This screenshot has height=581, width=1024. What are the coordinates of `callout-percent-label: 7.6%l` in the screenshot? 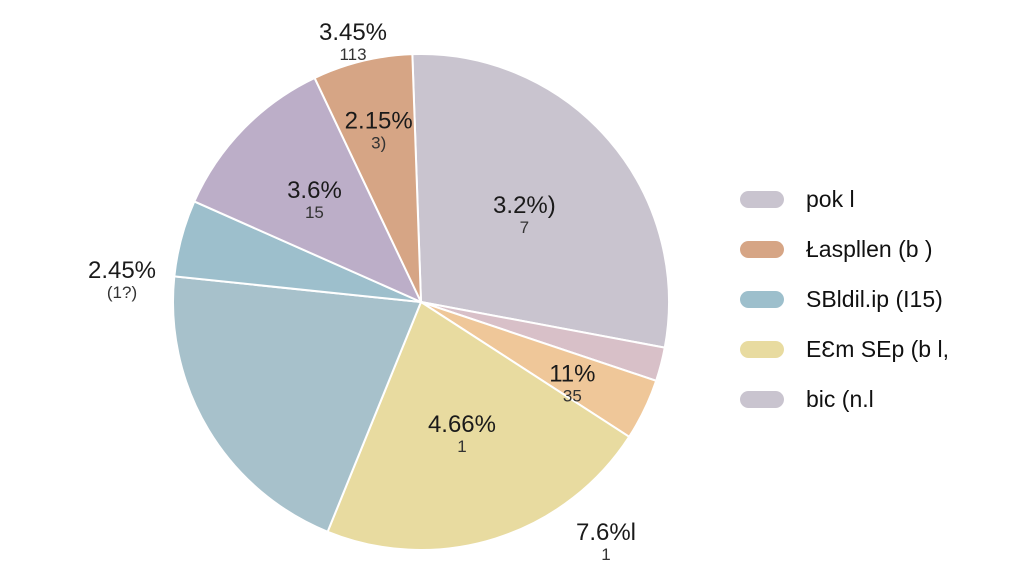 It's located at (606, 532).